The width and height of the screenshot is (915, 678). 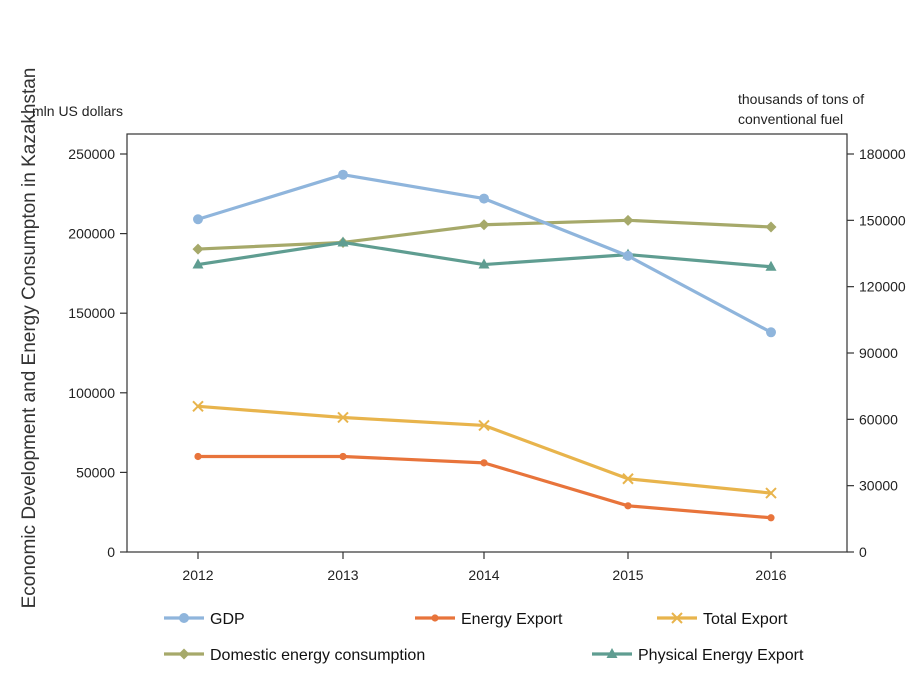 What do you see at coordinates (878, 353) in the screenshot?
I see `right-axis-tick-label: 90000` at bounding box center [878, 353].